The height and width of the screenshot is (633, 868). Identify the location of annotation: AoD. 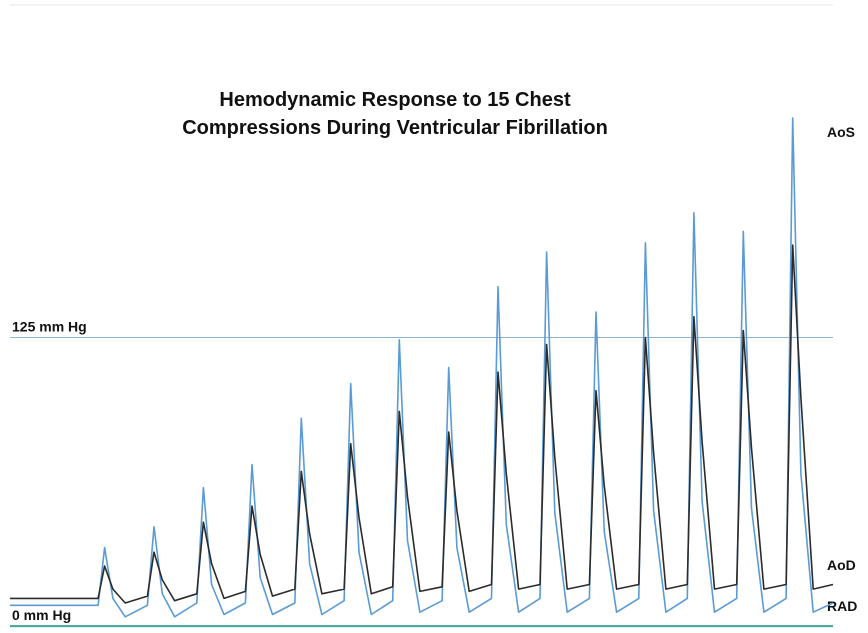
(841, 565).